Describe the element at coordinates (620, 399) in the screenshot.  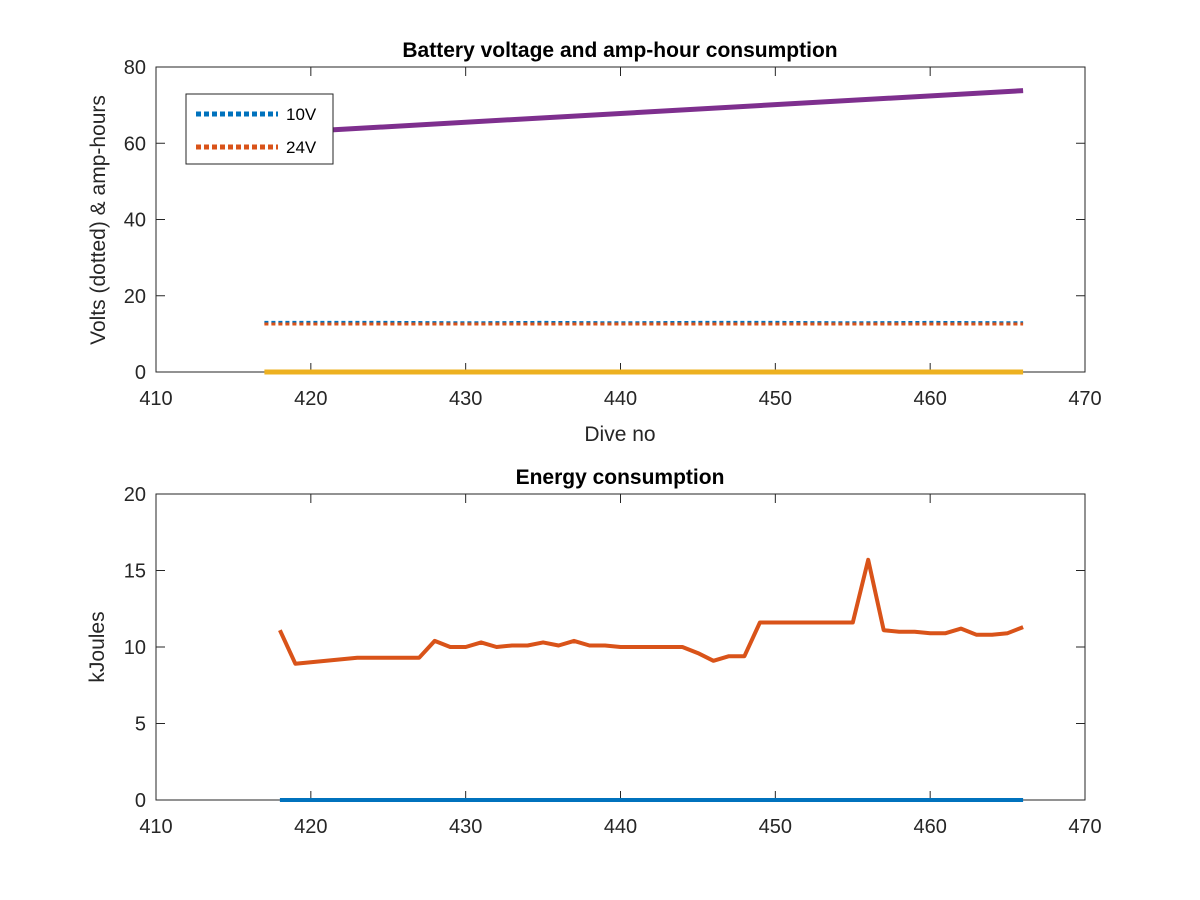
I see `voltage-chart-x-tick-label: 440` at that location.